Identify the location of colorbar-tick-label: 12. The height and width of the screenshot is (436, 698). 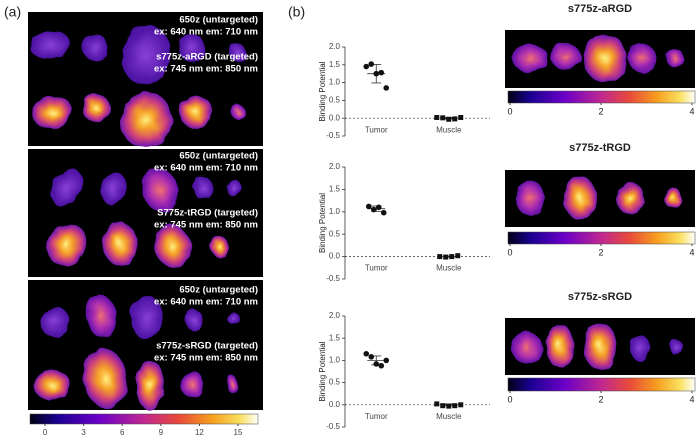
(199, 432).